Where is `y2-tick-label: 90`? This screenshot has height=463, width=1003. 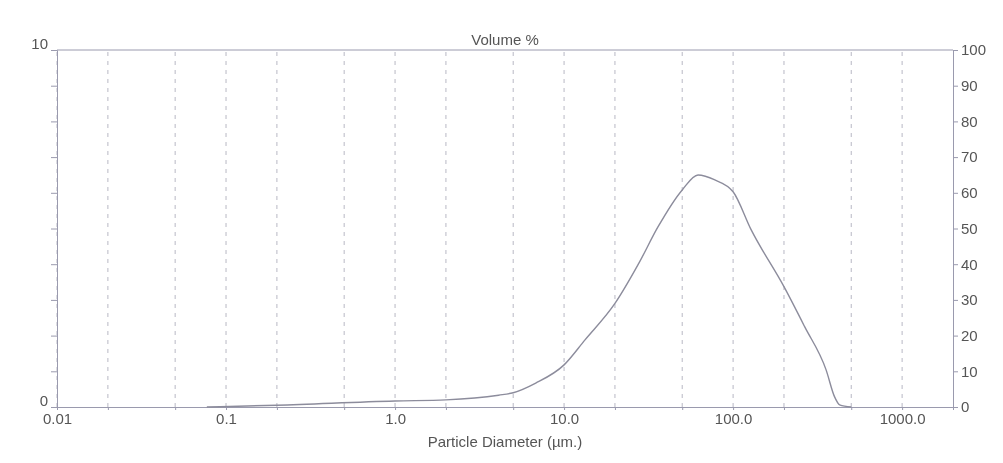
y2-tick-label: 90 is located at coordinates (969, 85).